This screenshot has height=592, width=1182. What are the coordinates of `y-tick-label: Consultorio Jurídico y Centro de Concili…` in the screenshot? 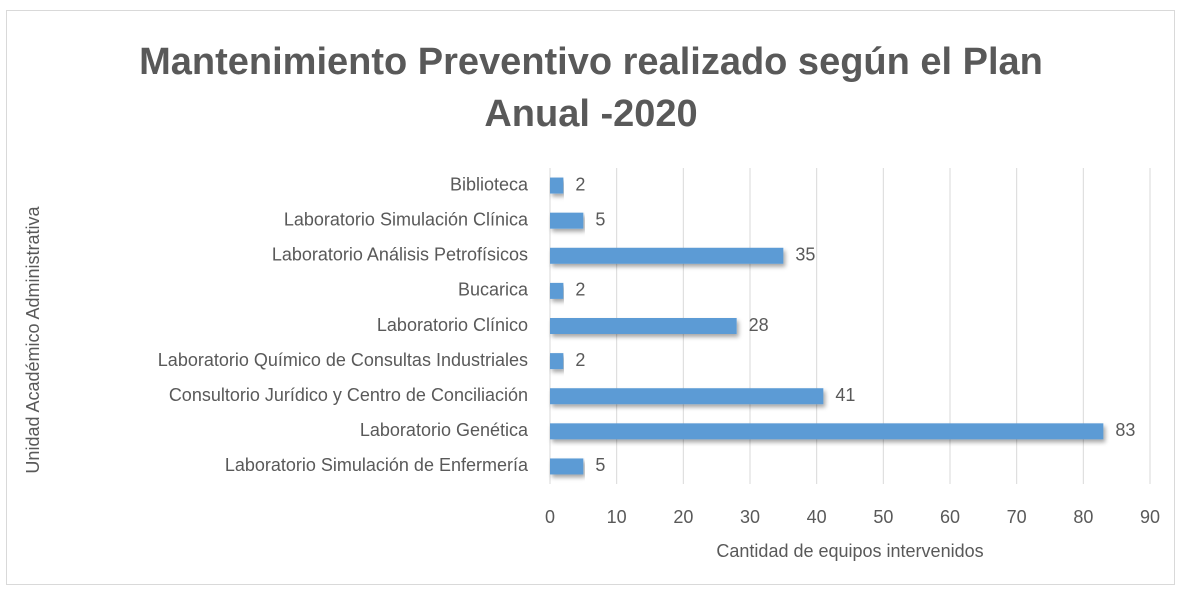 It's located at (348, 395).